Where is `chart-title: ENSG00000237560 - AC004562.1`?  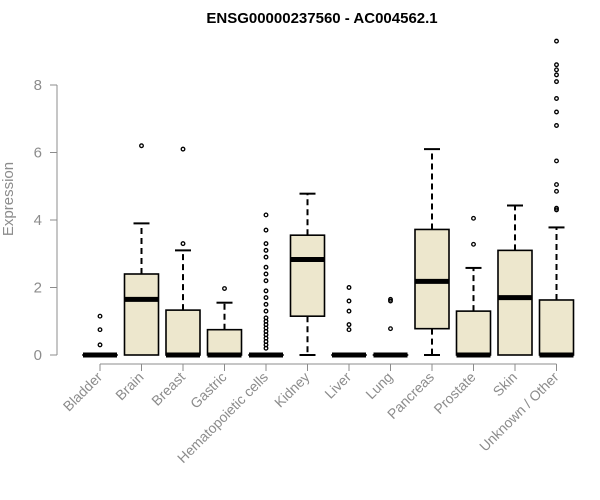 chart-title: ENSG00000237560 - AC004562.1 is located at coordinates (321, 18).